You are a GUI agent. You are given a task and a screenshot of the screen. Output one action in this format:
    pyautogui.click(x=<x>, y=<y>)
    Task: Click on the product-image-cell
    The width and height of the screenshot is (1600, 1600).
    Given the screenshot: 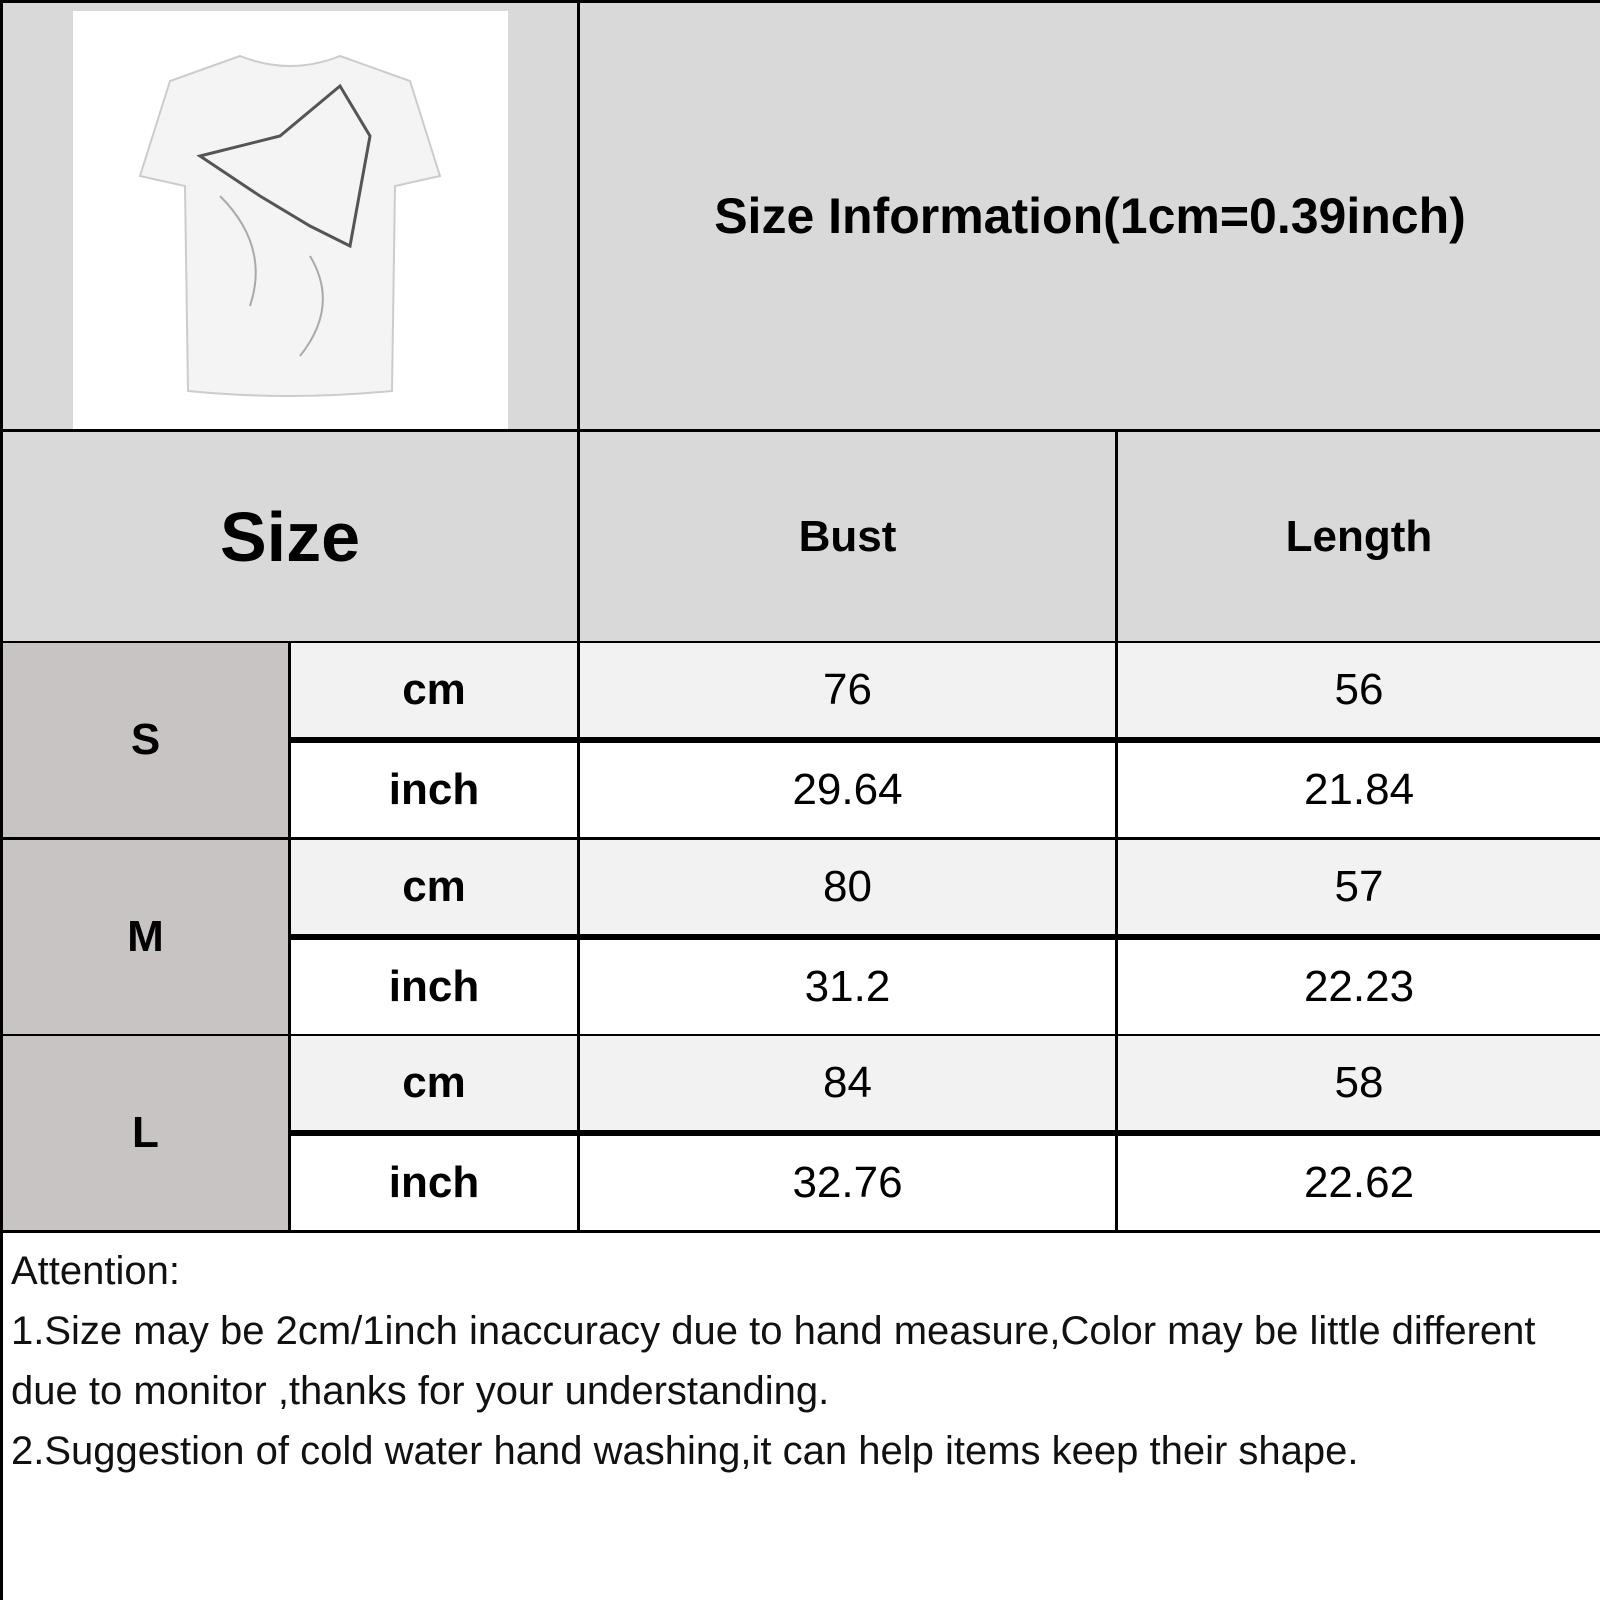 What is the action you would take?
    pyautogui.click(x=290, y=216)
    